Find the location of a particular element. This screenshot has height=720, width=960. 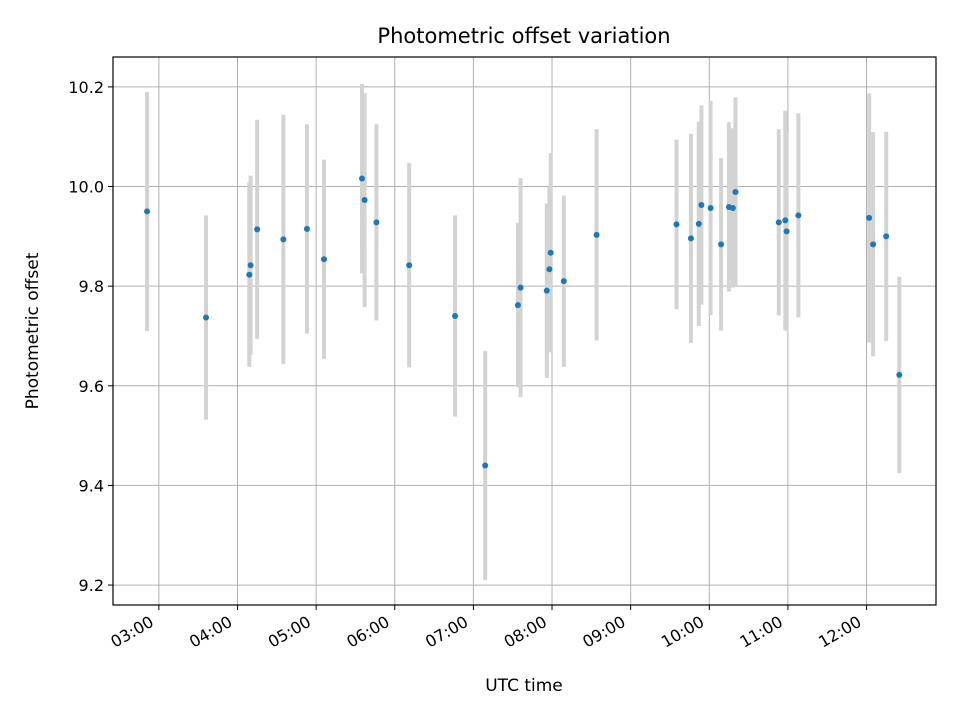

y-axis-ticks: 9.2 9.4 9.6 9.8 10.0 10.2 is located at coordinates (90, 336).